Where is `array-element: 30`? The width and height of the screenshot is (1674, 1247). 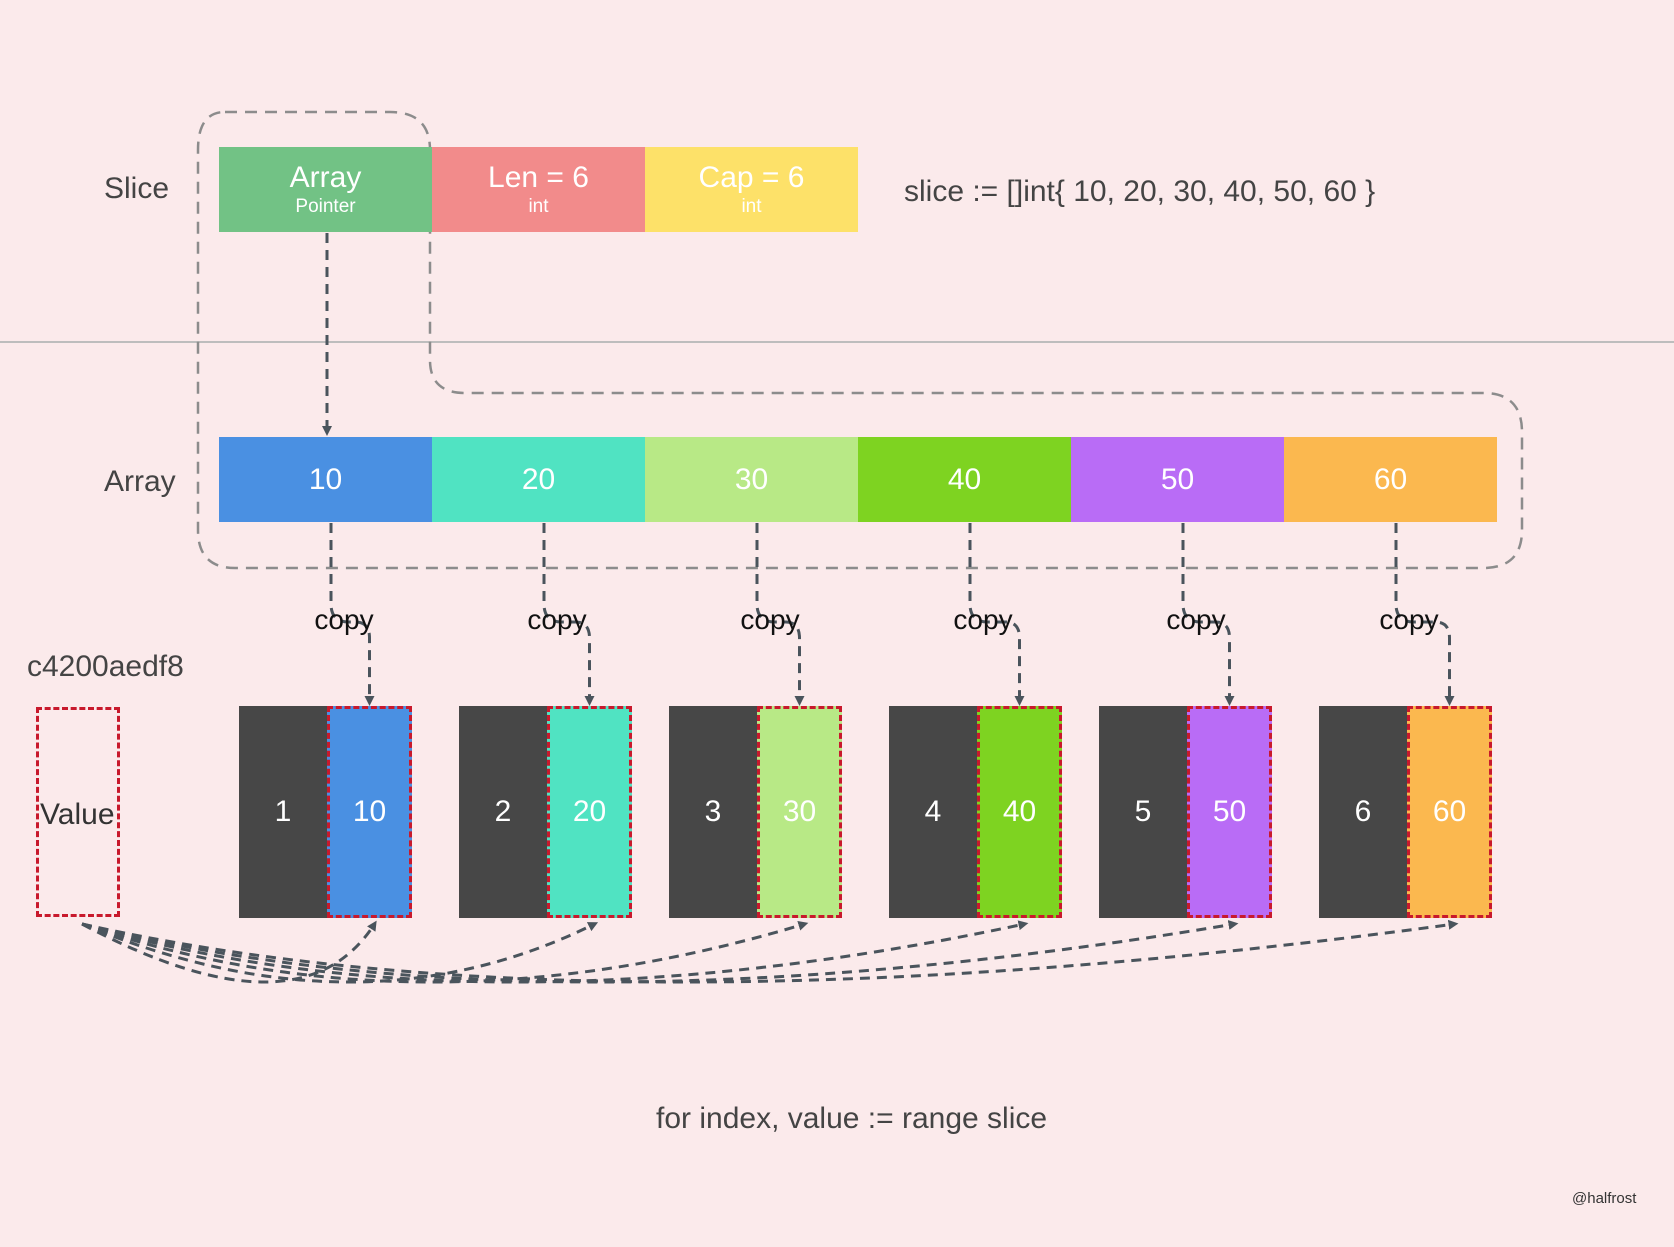
array-element: 30 is located at coordinates (751, 479).